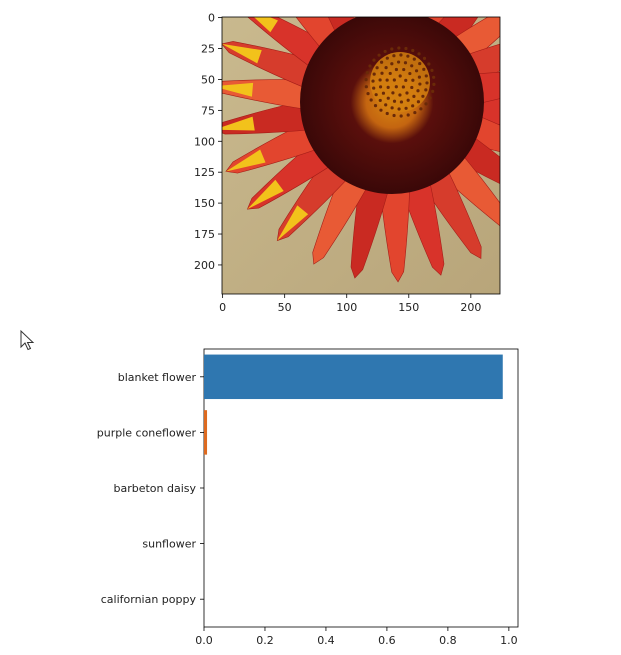  What do you see at coordinates (147, 432) in the screenshot?
I see `bar-category-label: purple coneflower` at bounding box center [147, 432].